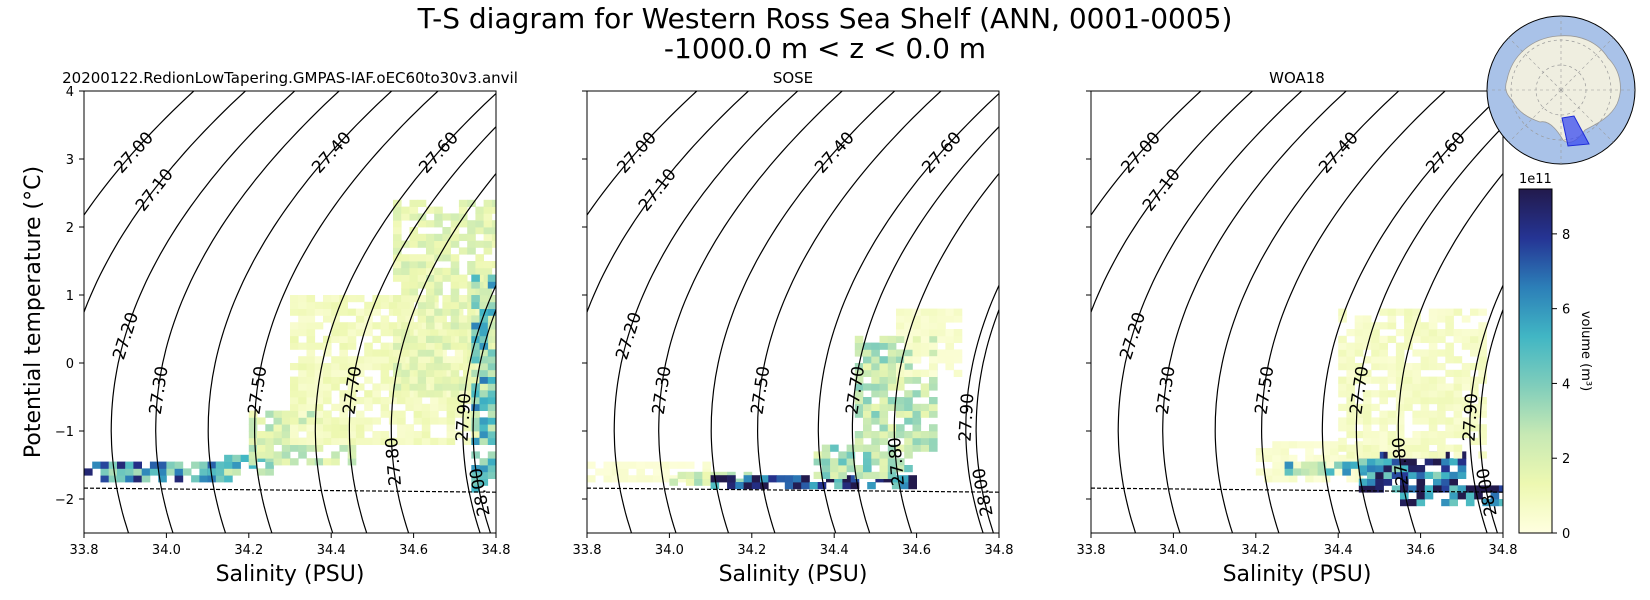 The height and width of the screenshot is (600, 1650). I want to click on contour-label: 27.10, so click(155, 190).